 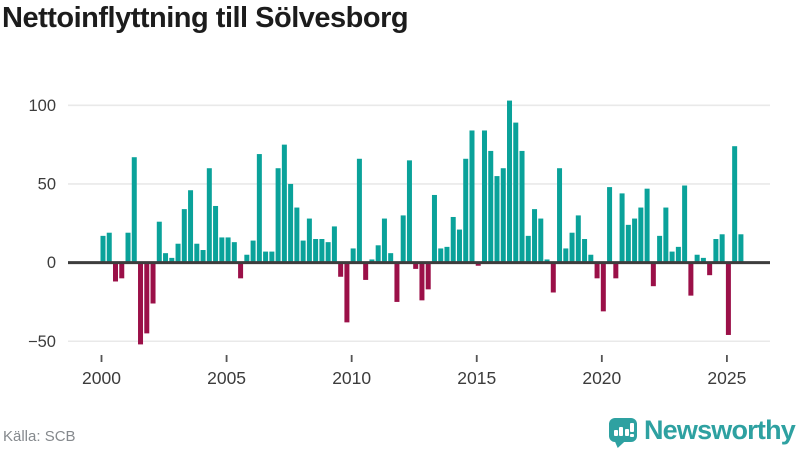 What do you see at coordinates (719, 429) in the screenshot?
I see `newsworthy-wordmark: Newsworthy` at bounding box center [719, 429].